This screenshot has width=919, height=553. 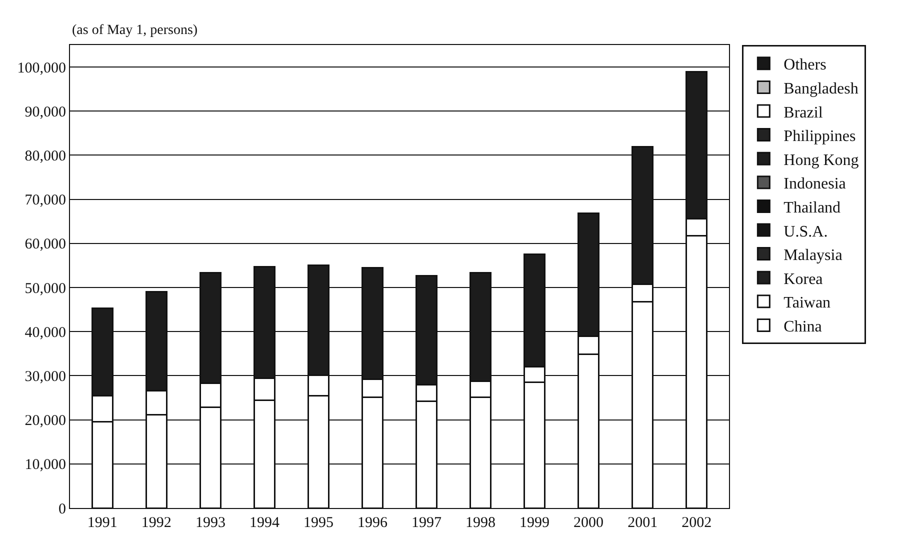 I want to click on y-tick-label: 0, so click(x=62, y=509).